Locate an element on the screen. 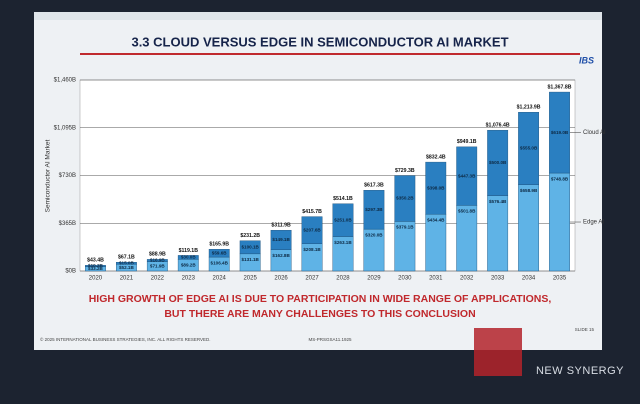  segment-label: $207.6B is located at coordinates (312, 229).